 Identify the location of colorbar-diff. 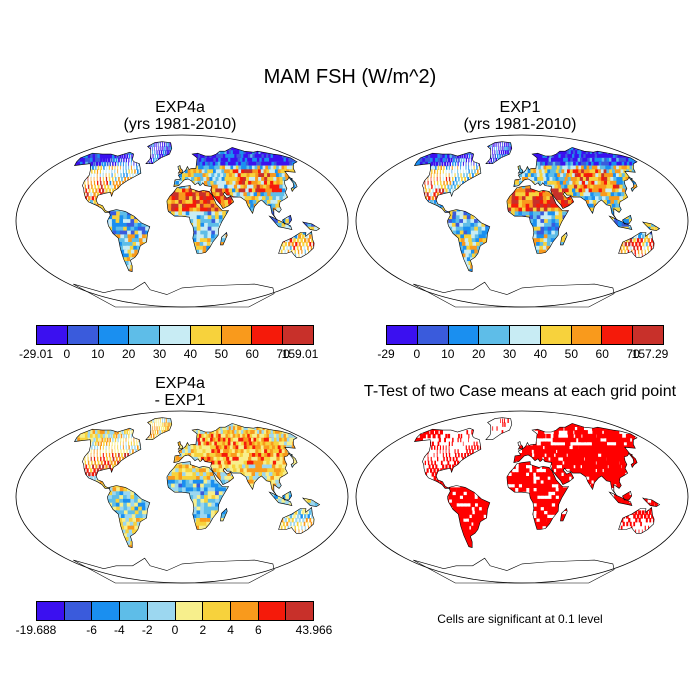
(175, 611).